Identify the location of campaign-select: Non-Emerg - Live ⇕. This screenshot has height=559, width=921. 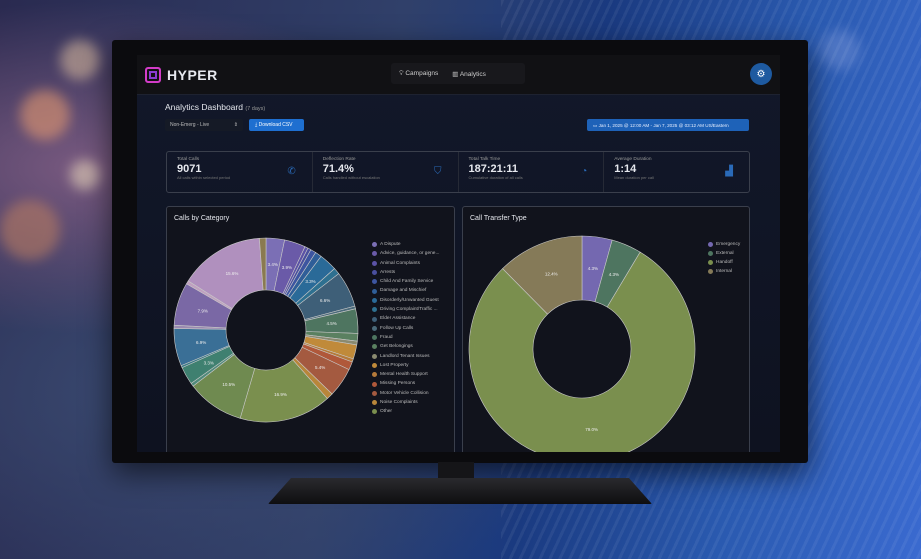
(204, 125).